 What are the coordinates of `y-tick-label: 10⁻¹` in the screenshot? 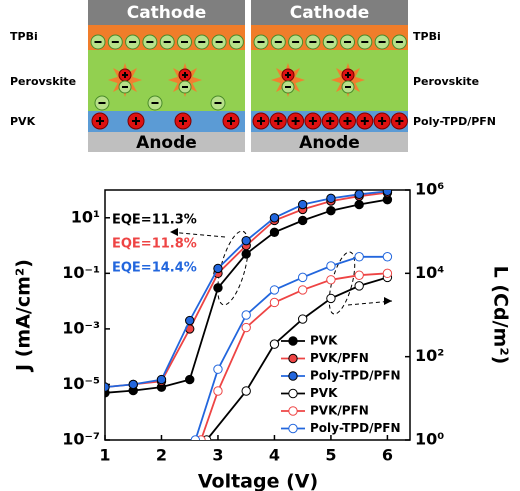 It's located at (81, 272).